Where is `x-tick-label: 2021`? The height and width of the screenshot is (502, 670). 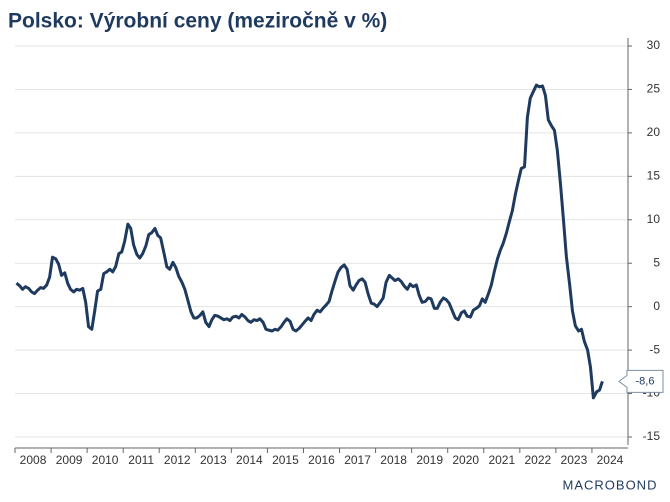
x-tick-label: 2021 is located at coordinates (501, 460).